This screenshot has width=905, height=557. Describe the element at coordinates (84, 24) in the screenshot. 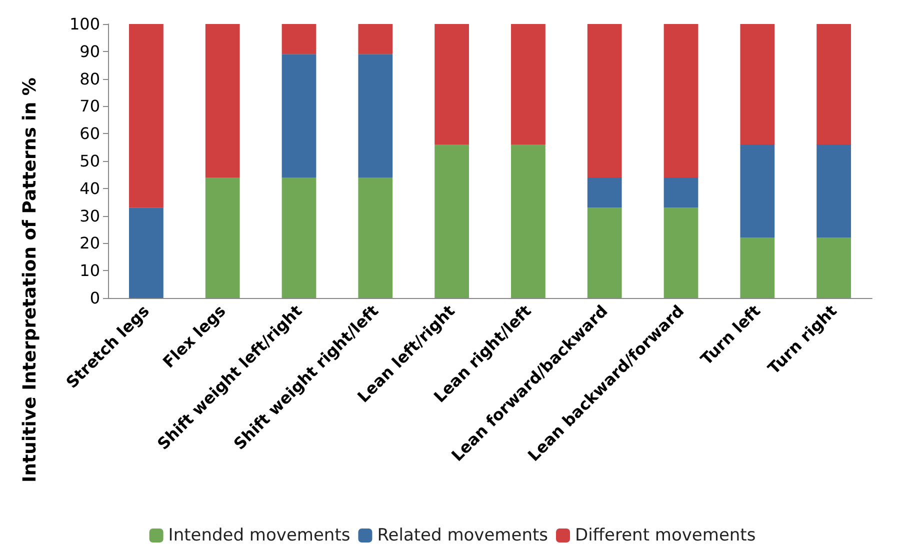

I see `y-tick-label: 100` at that location.